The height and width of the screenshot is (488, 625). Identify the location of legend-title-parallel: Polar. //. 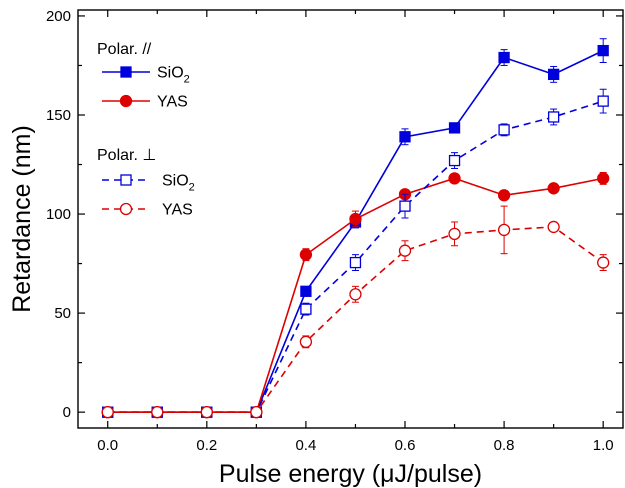
(124, 49).